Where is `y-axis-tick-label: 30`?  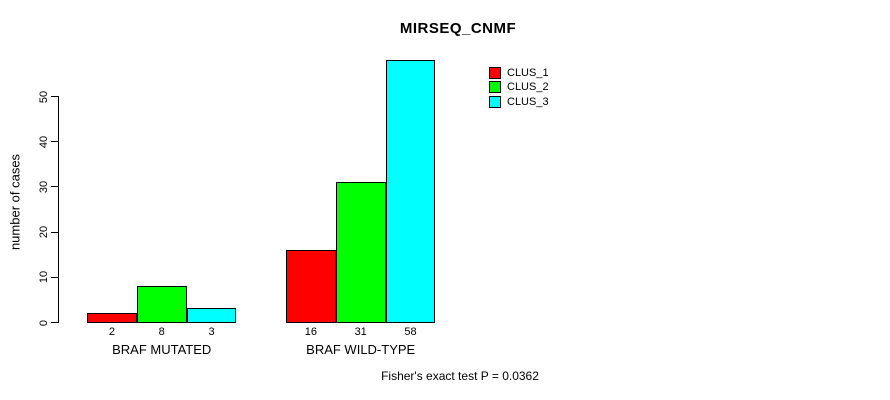
y-axis-tick-label: 30 is located at coordinates (44, 187).